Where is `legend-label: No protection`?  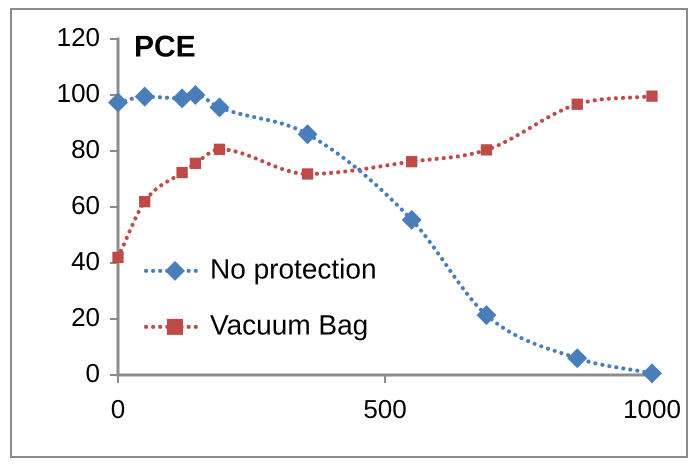 legend-label: No protection is located at coordinates (293, 269).